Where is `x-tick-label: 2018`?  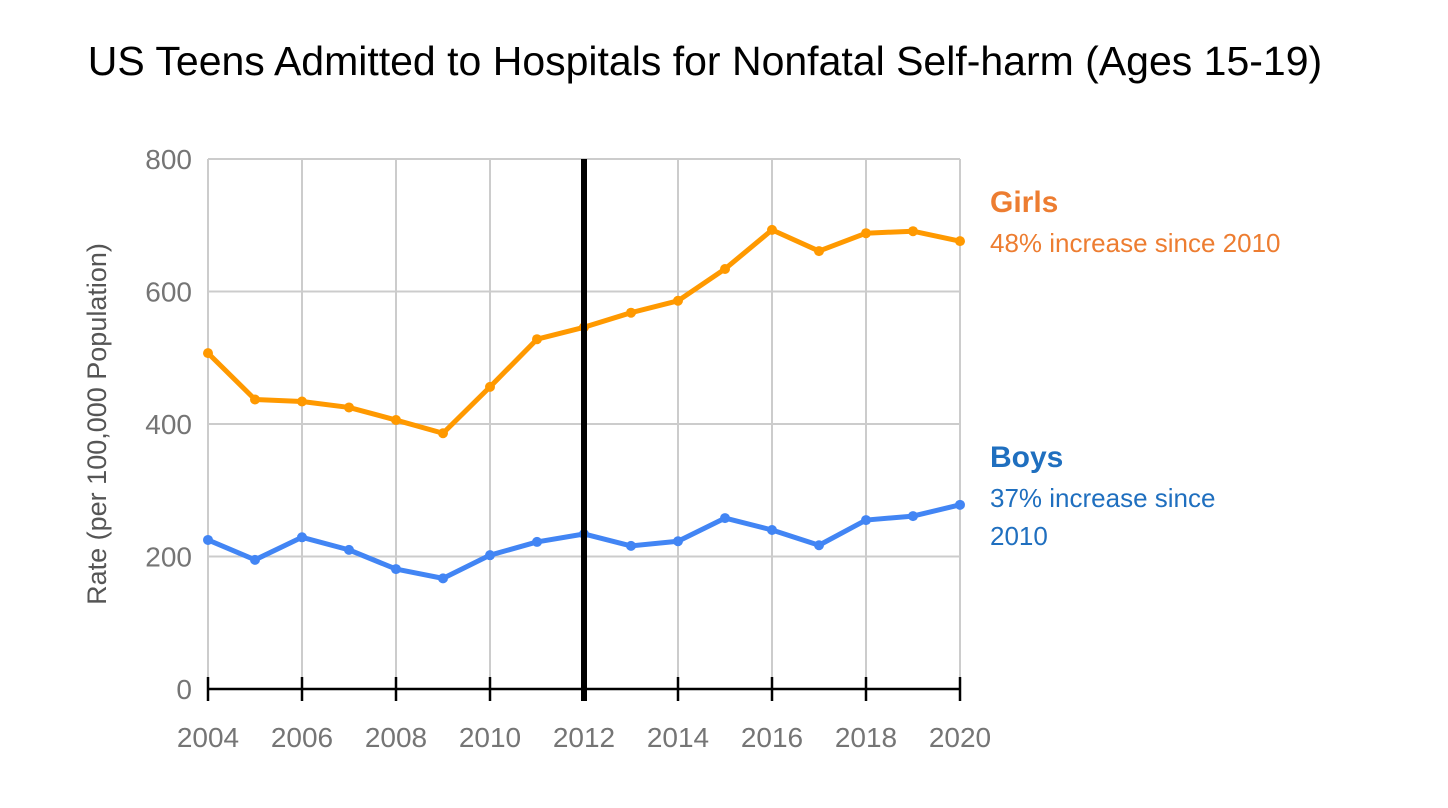 x-tick-label: 2018 is located at coordinates (866, 737).